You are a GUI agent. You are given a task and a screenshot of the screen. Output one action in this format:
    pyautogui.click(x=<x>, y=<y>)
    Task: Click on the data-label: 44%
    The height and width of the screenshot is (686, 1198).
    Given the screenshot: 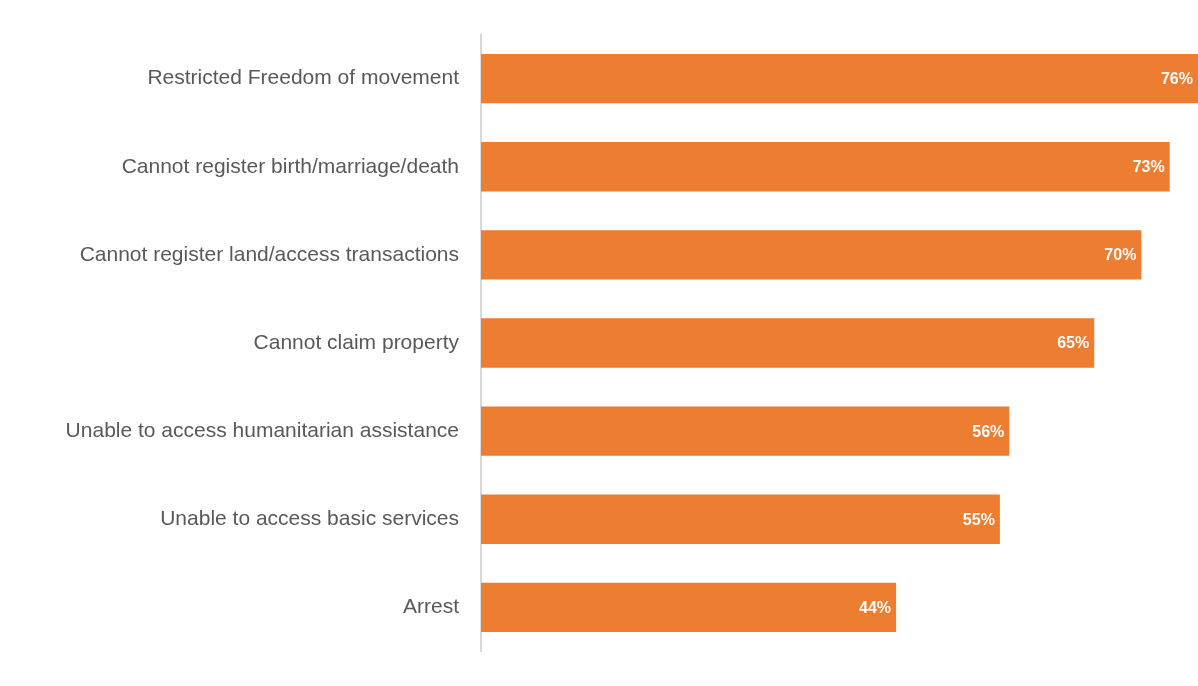 What is the action you would take?
    pyautogui.click(x=875, y=607)
    